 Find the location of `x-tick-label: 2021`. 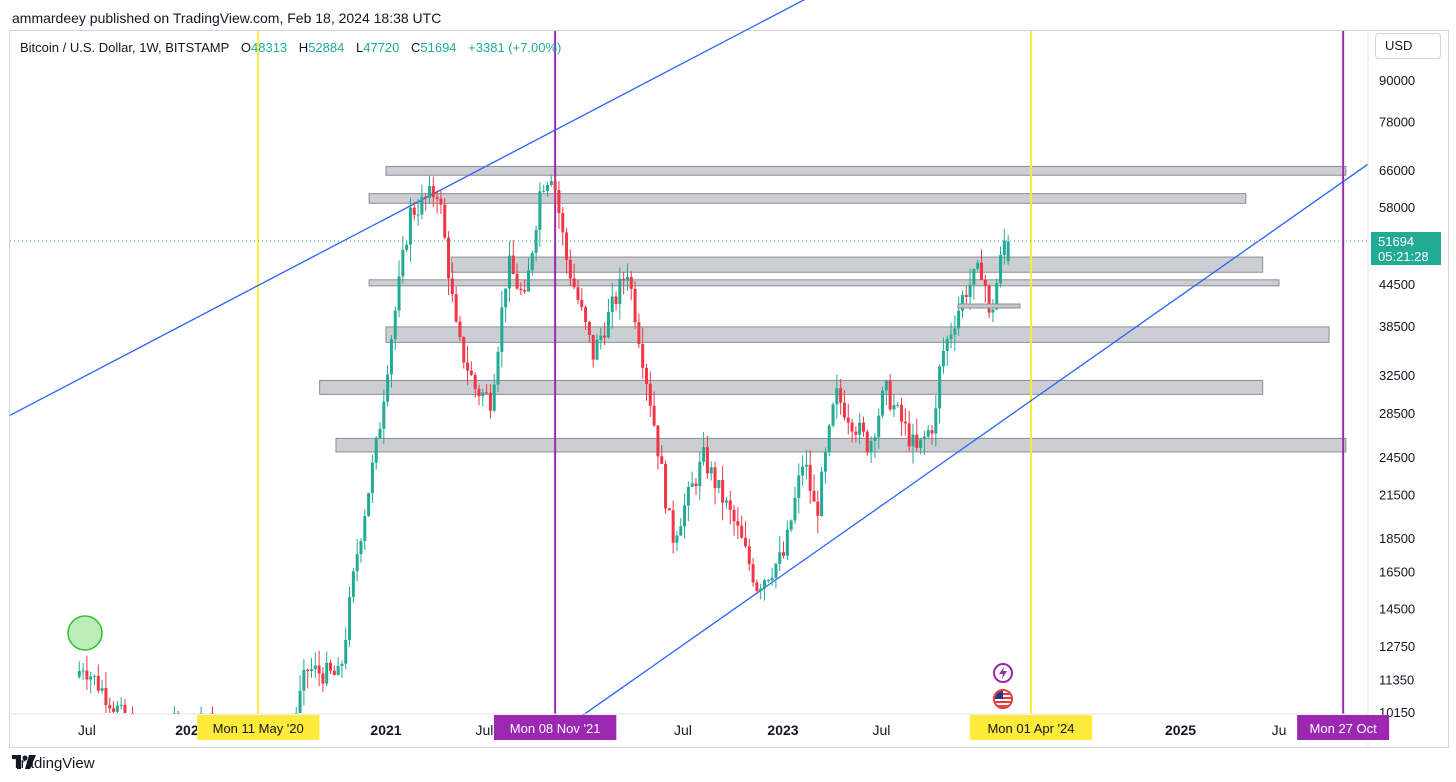

x-tick-label: 2021 is located at coordinates (385, 730).